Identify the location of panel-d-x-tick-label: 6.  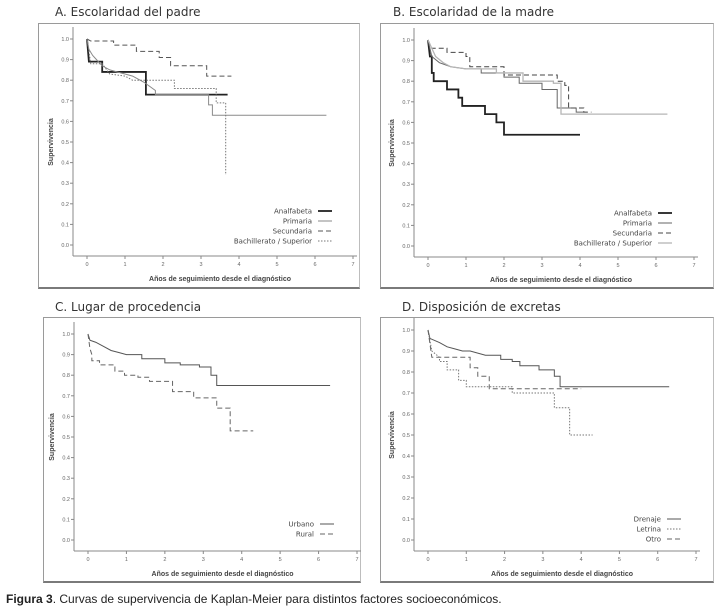
(657, 560).